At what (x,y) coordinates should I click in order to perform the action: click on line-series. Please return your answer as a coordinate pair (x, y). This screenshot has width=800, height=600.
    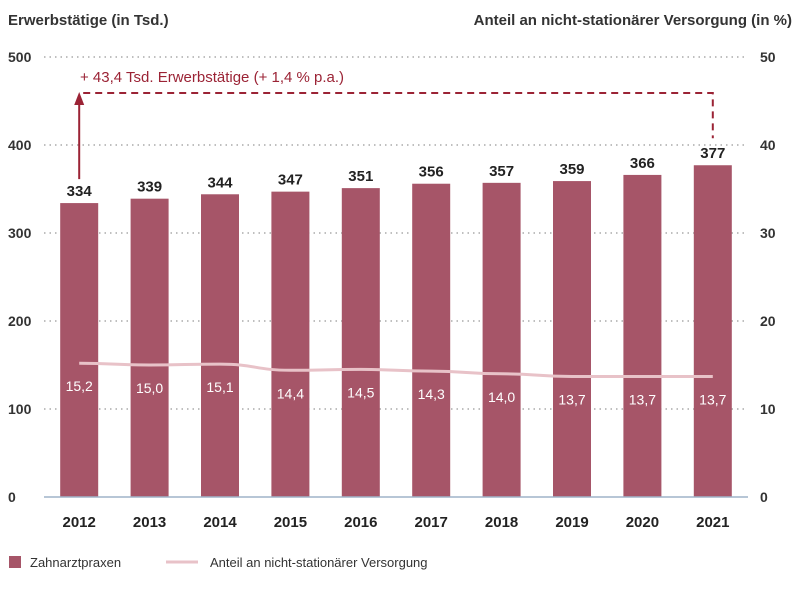
    Looking at the image, I should click on (396, 369).